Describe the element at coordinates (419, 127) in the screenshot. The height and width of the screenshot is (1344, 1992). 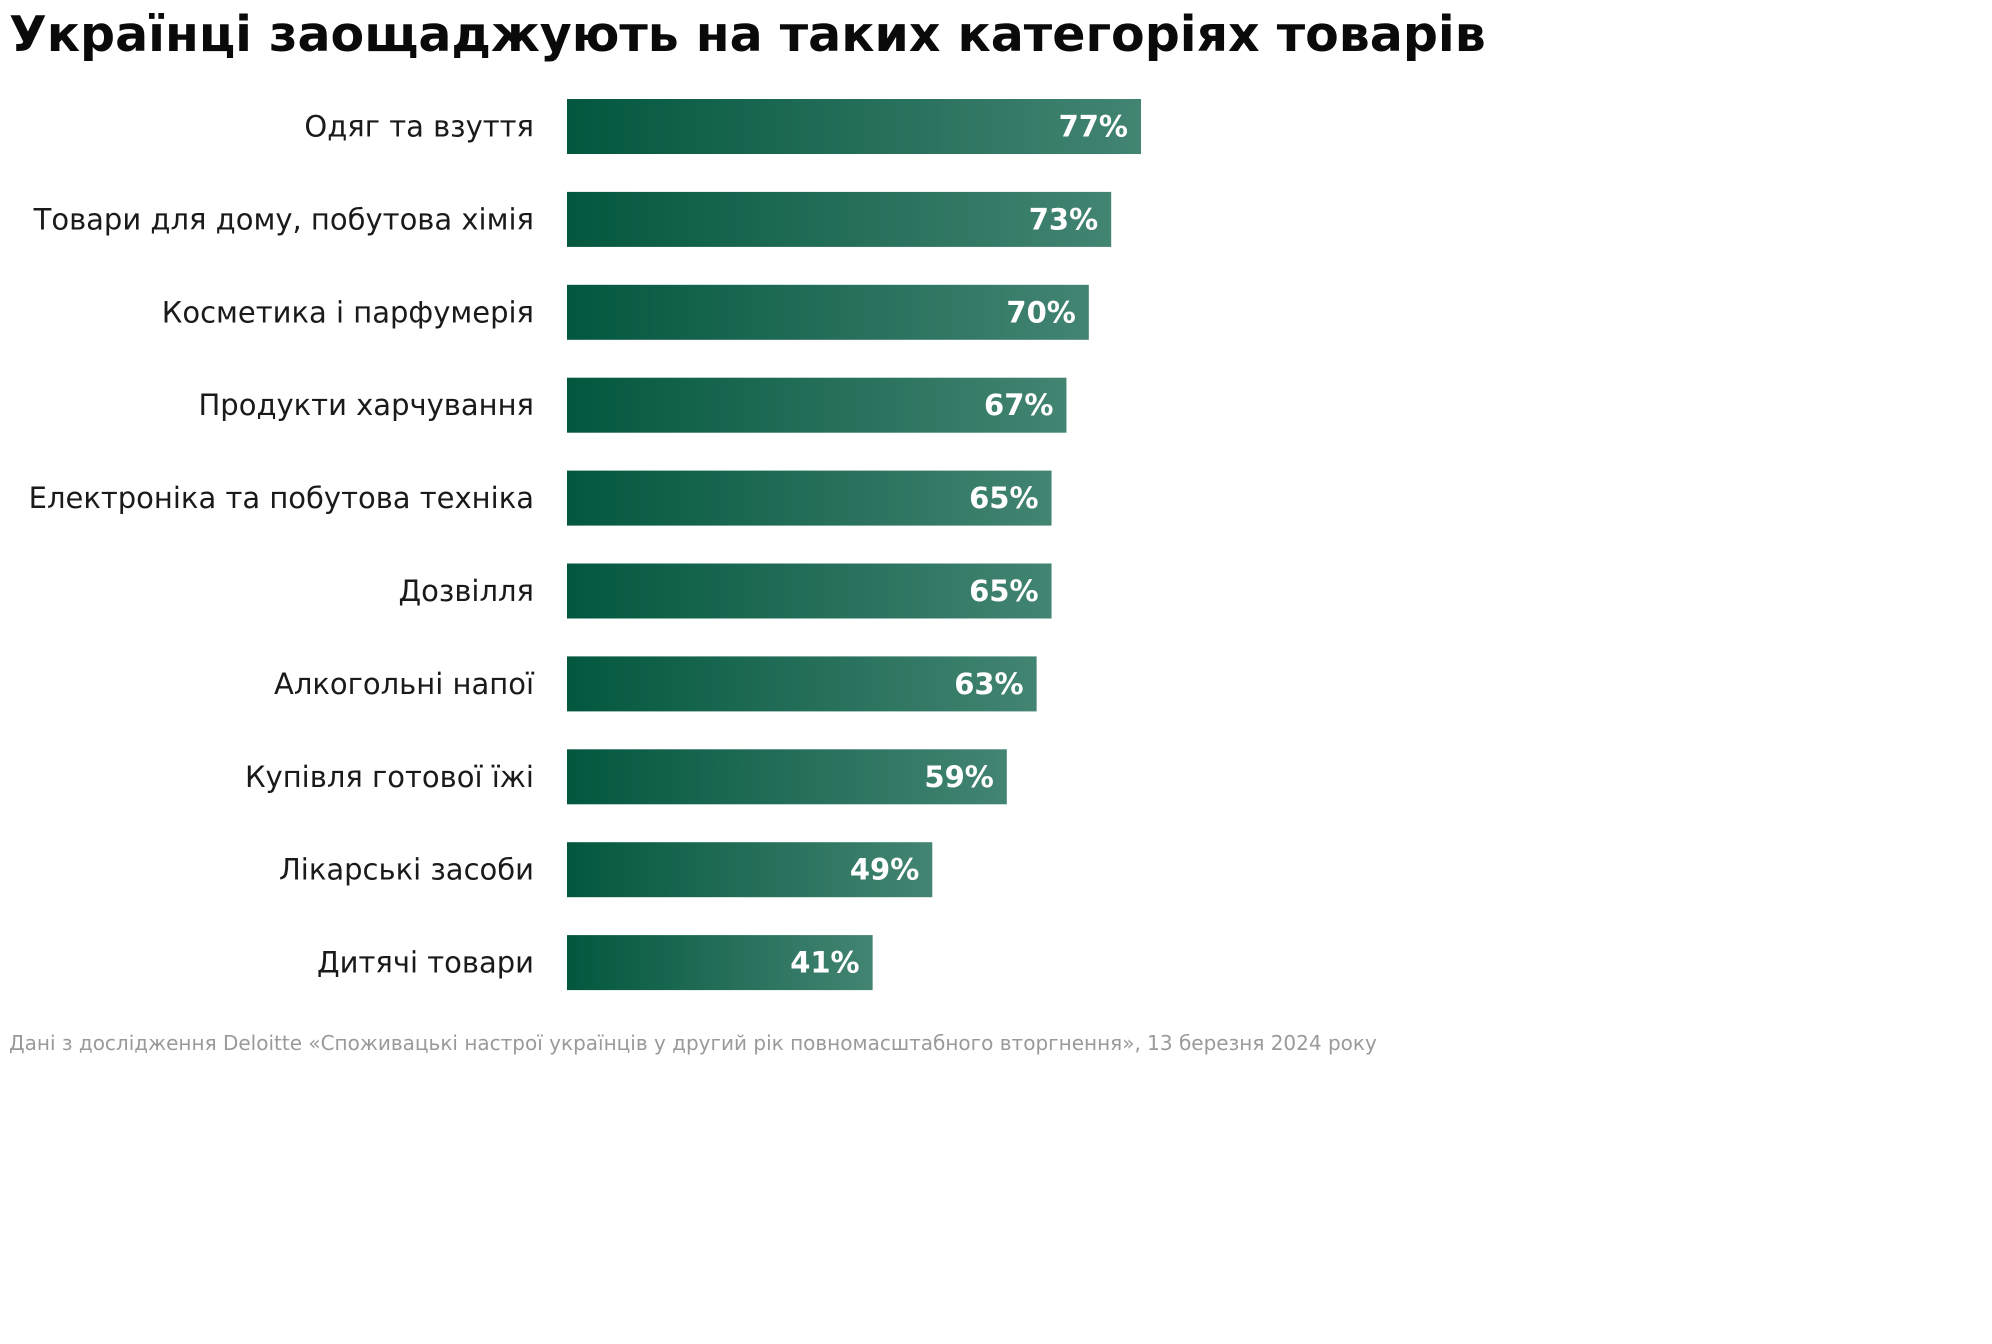
I see `category-label: Одяг та взуття` at that location.